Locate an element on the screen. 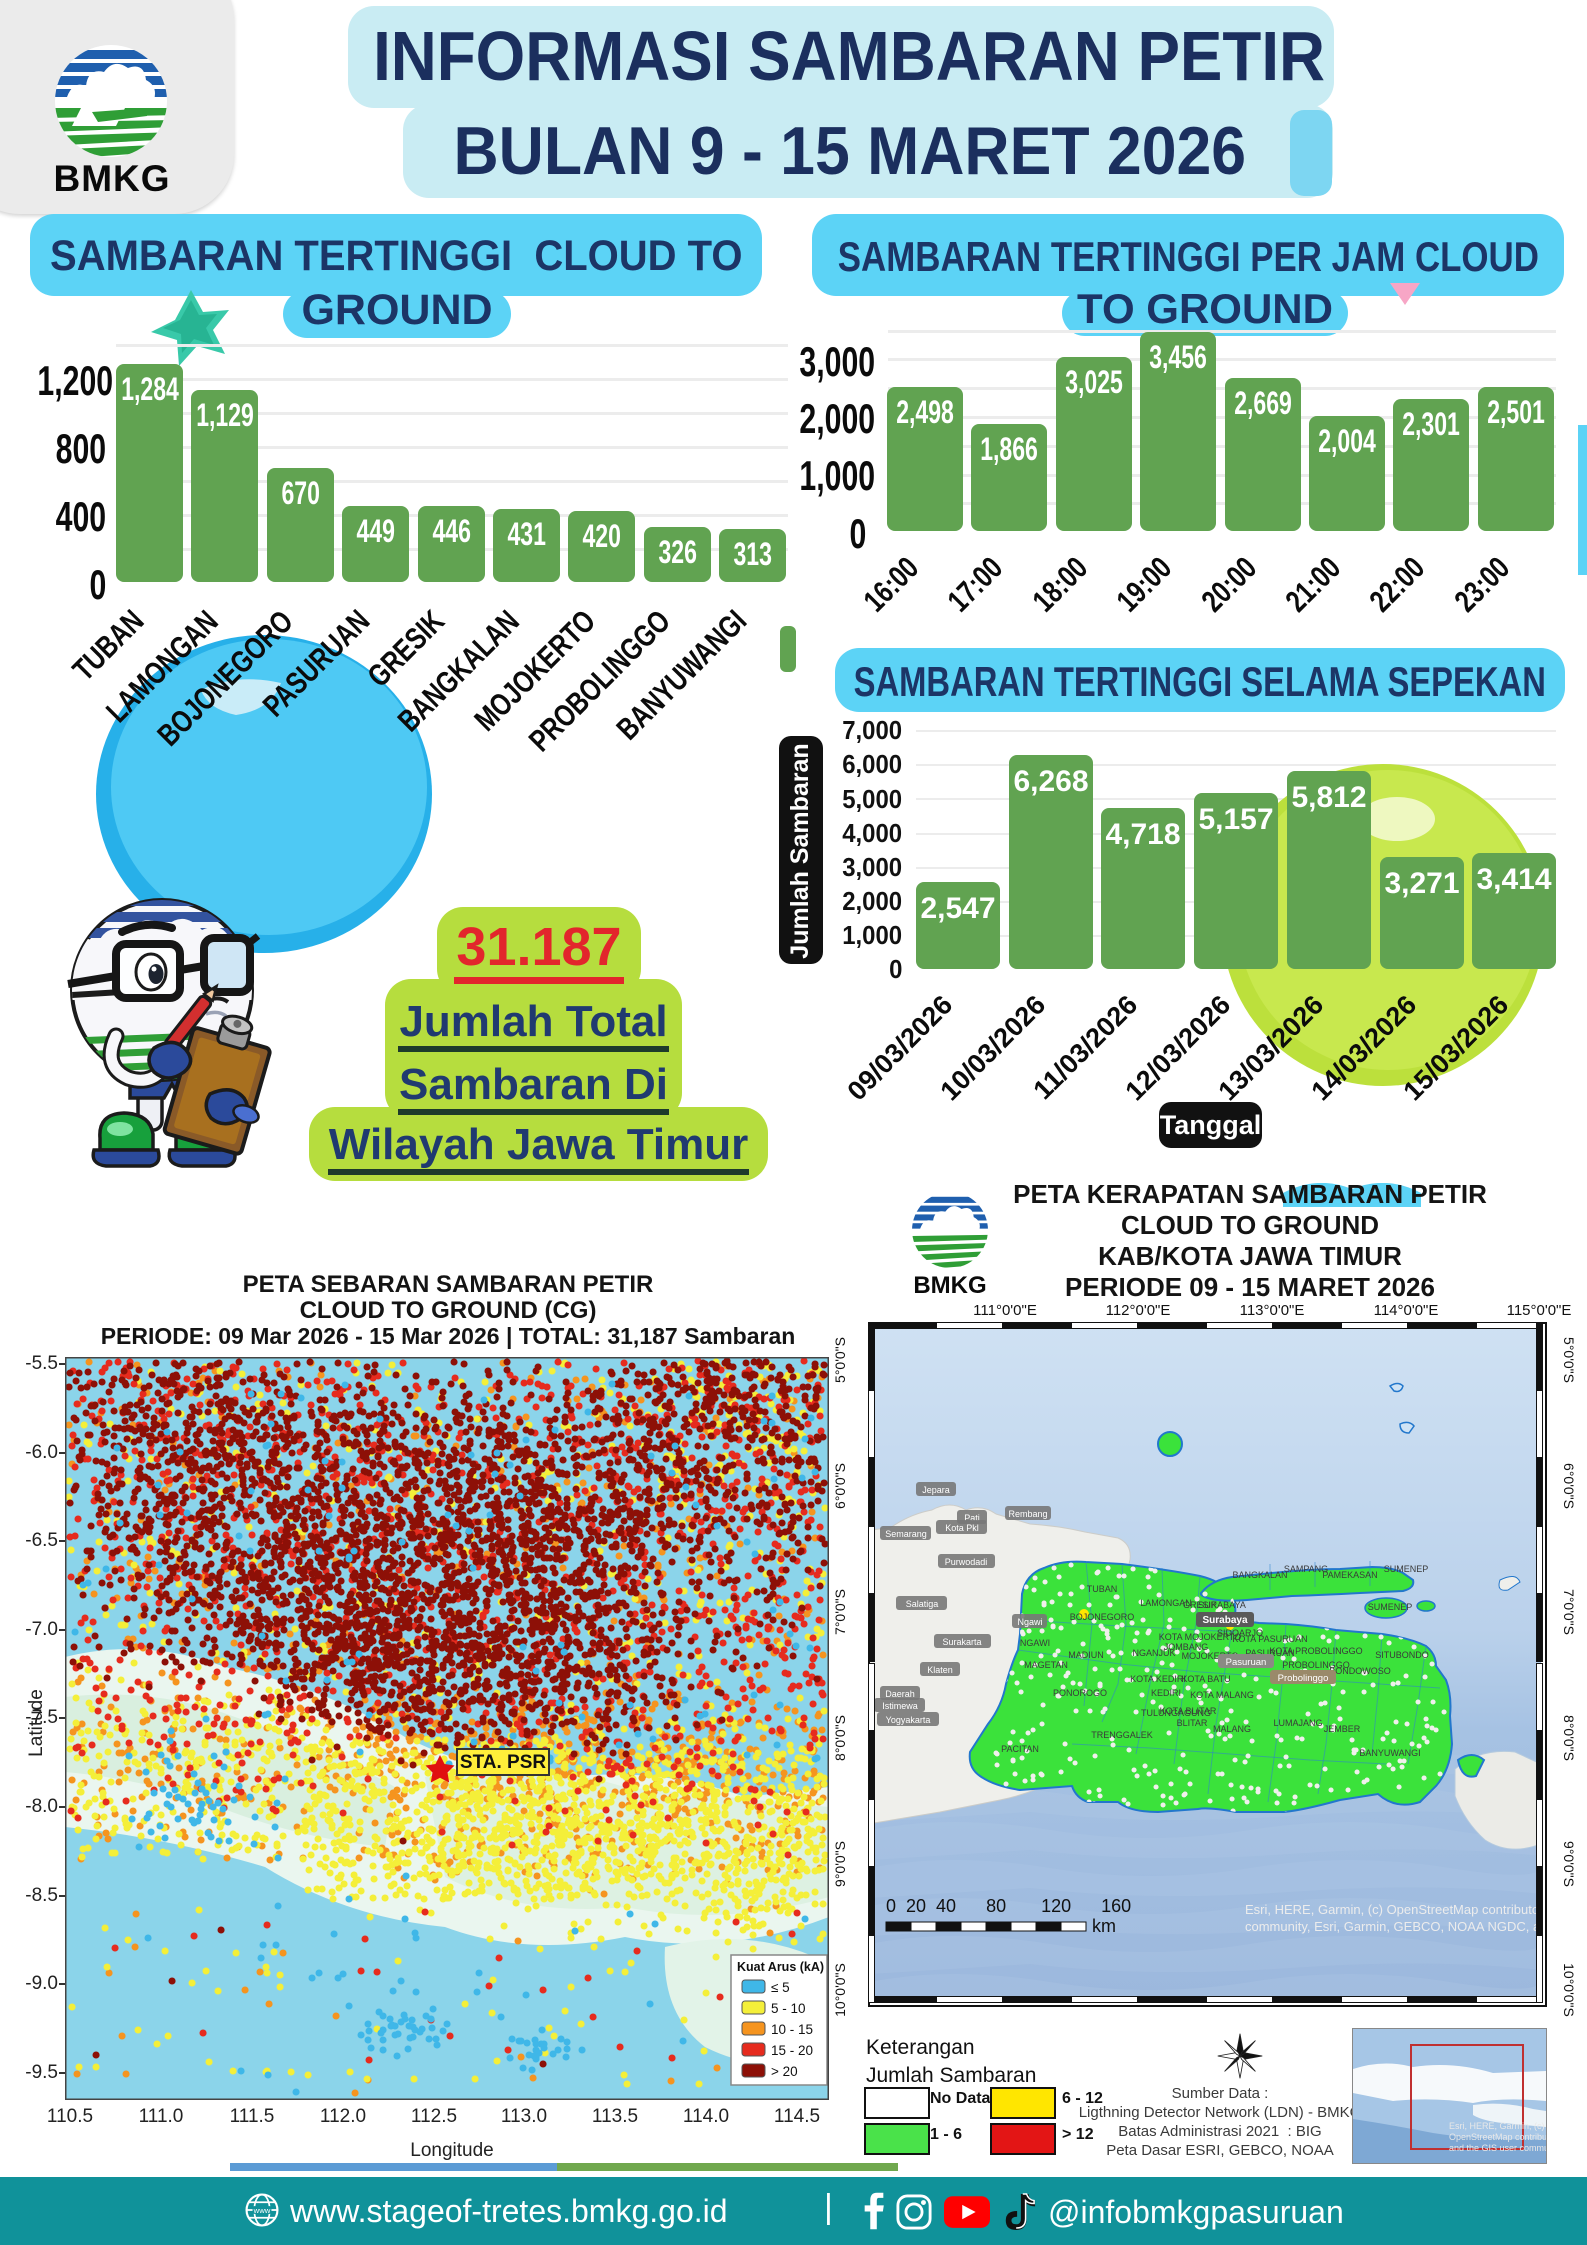 This screenshot has height=2245, width=1587. svg-text: Pati is located at coordinates (972, 1518).